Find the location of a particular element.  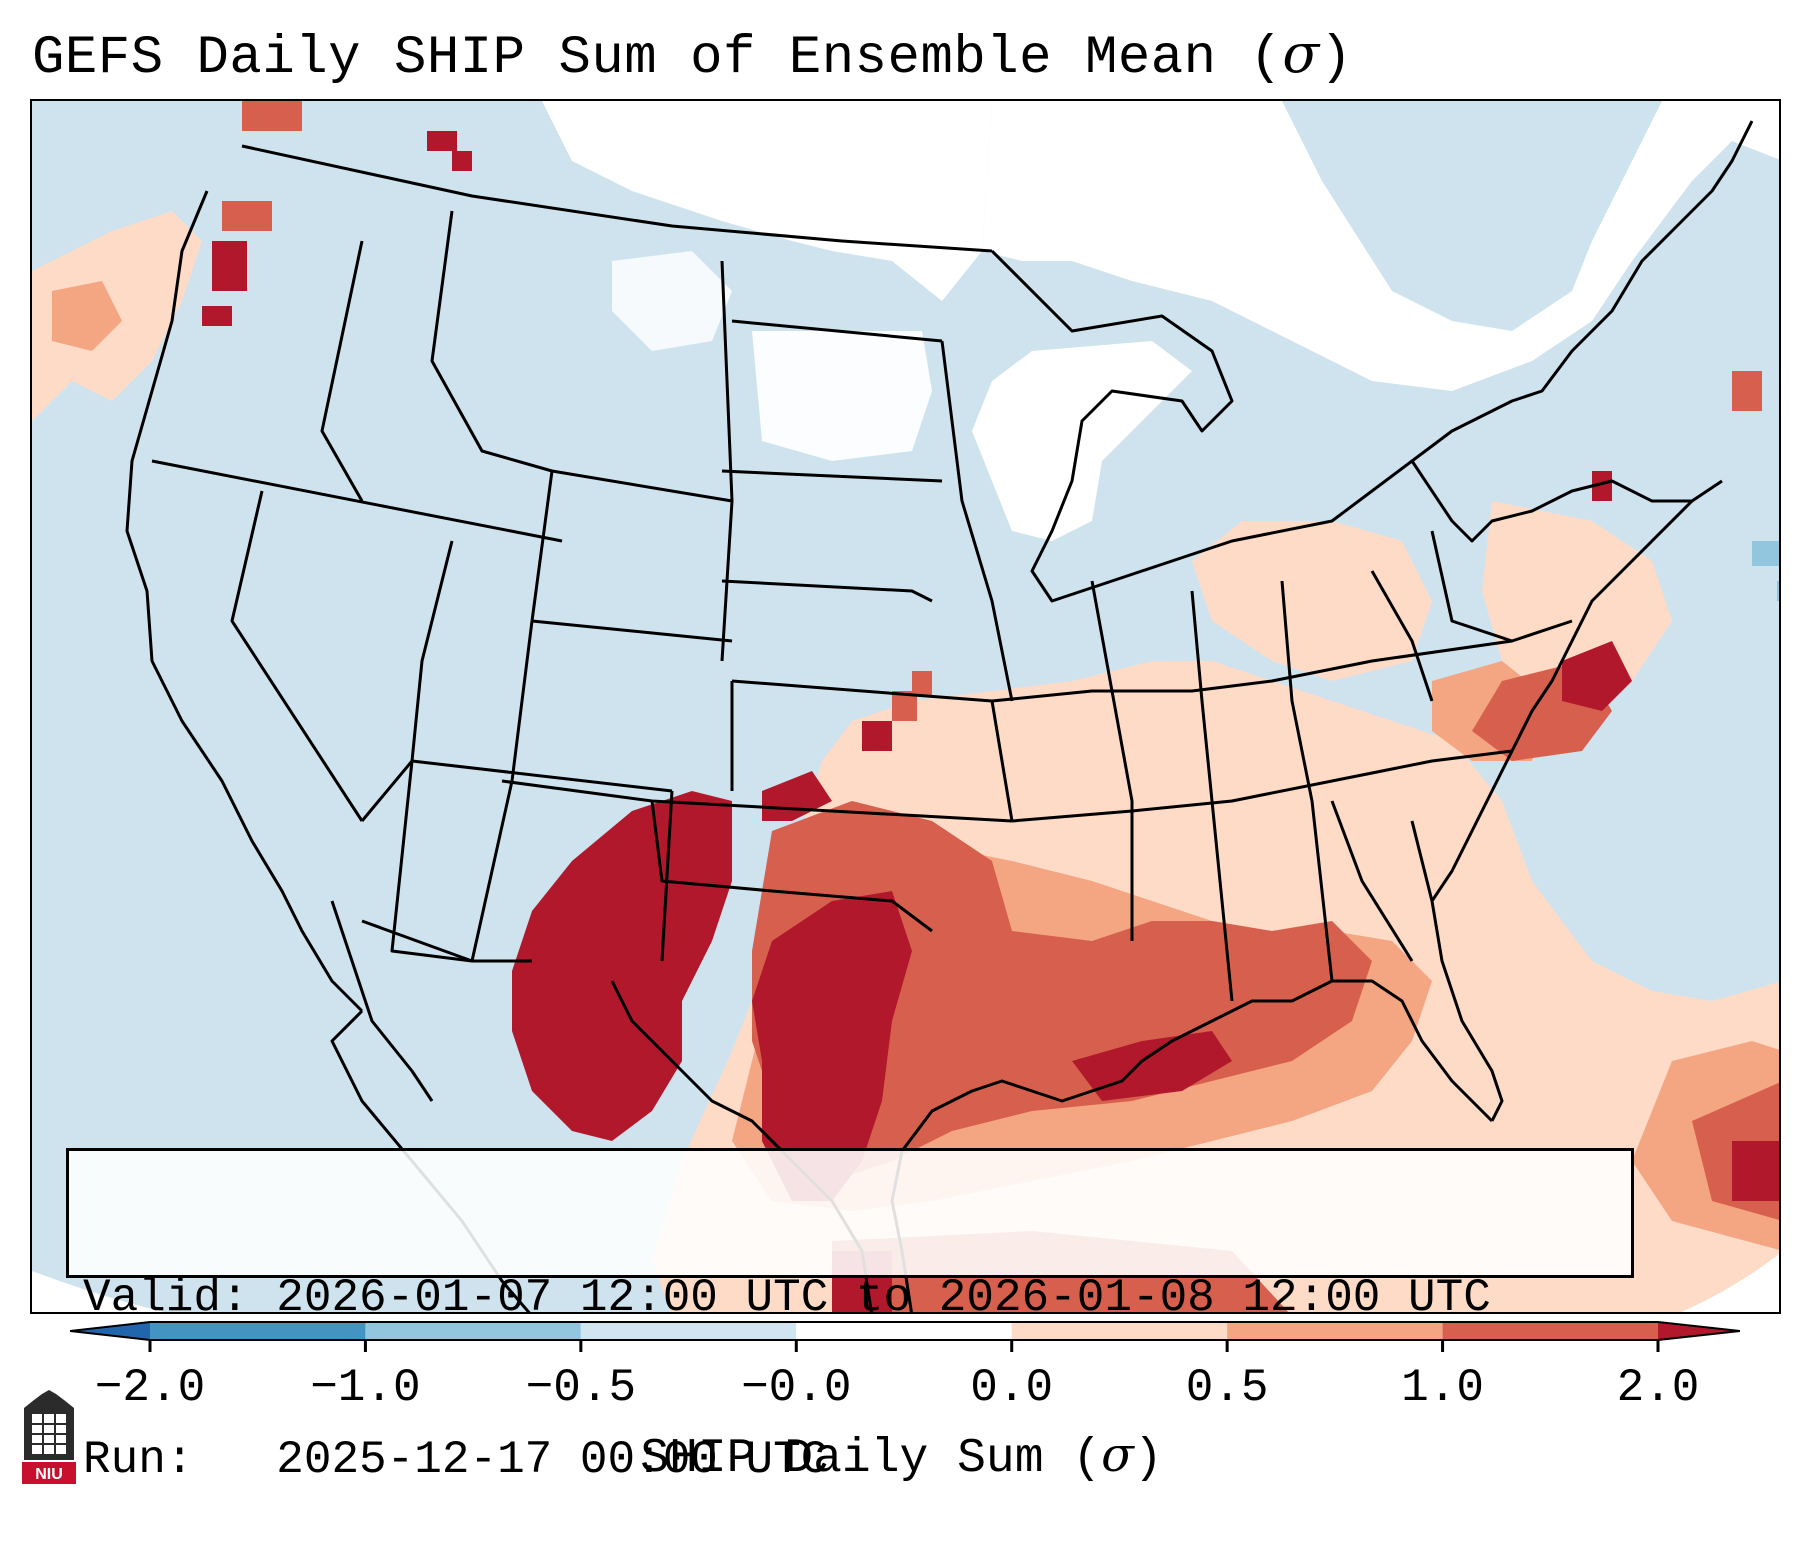

colorbar-segments is located at coordinates (905, 1331).